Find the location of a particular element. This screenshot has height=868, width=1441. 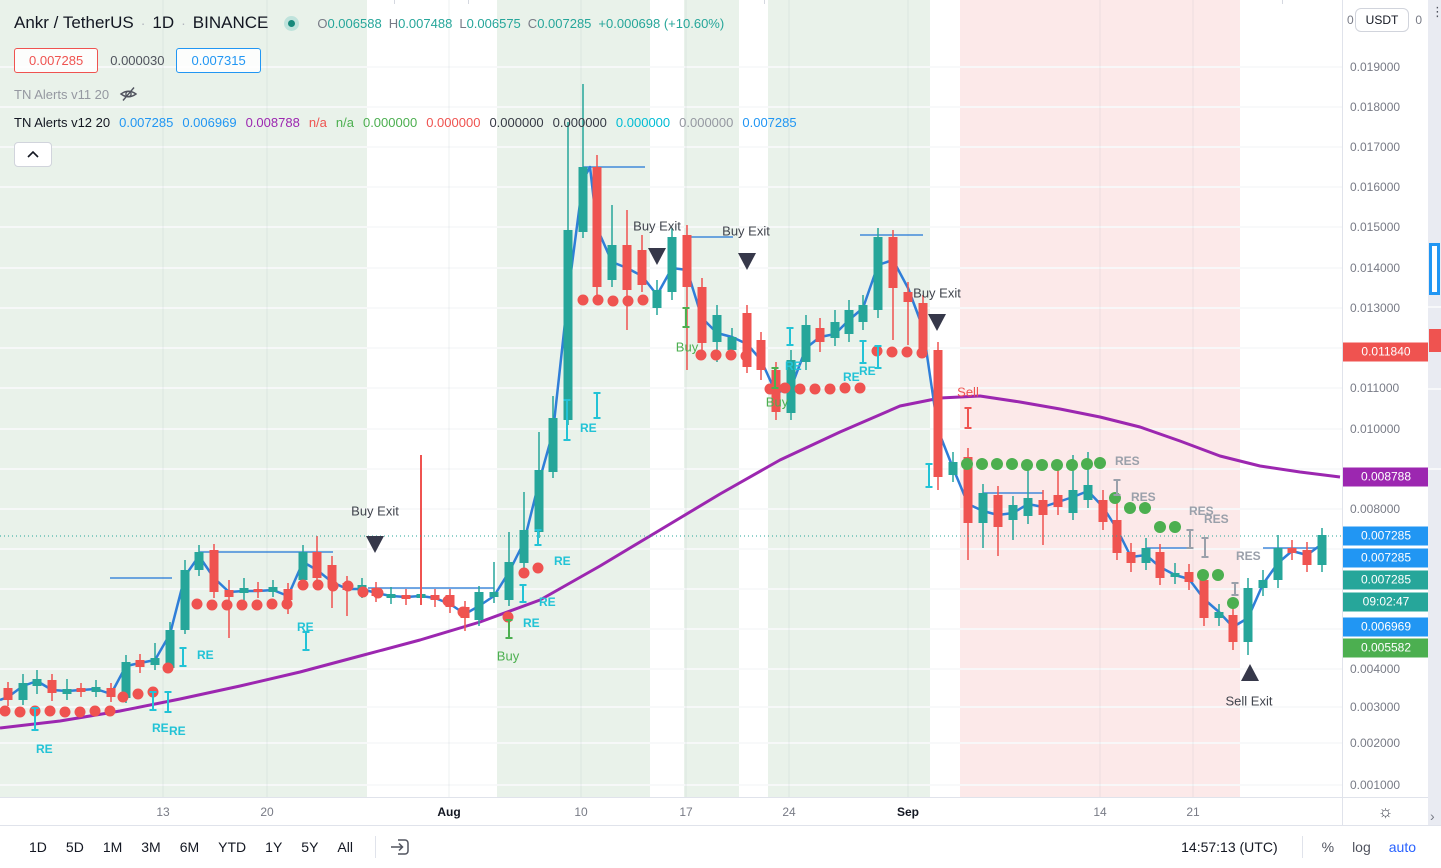

collapse-legend-button is located at coordinates (33, 154).